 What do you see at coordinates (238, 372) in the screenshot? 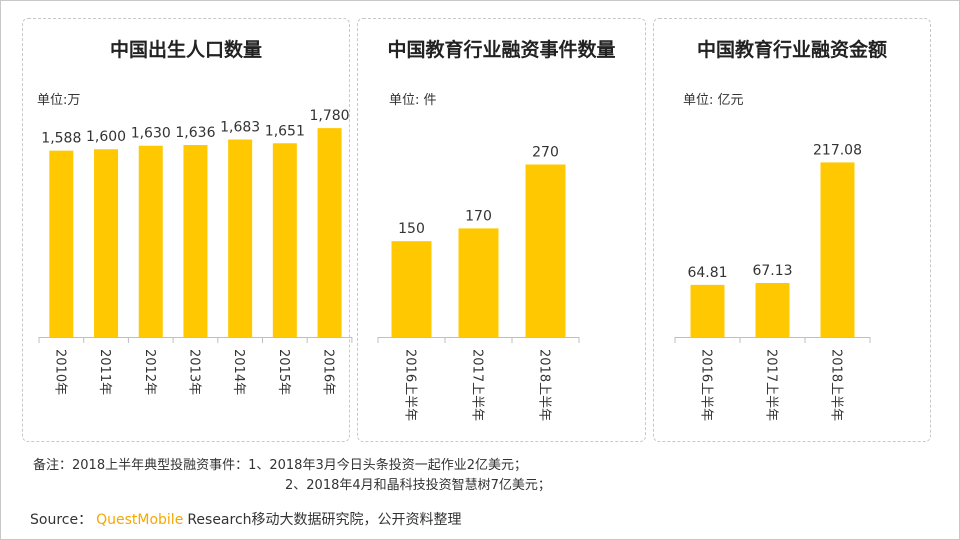
I see `category-label: 2014年` at bounding box center [238, 372].